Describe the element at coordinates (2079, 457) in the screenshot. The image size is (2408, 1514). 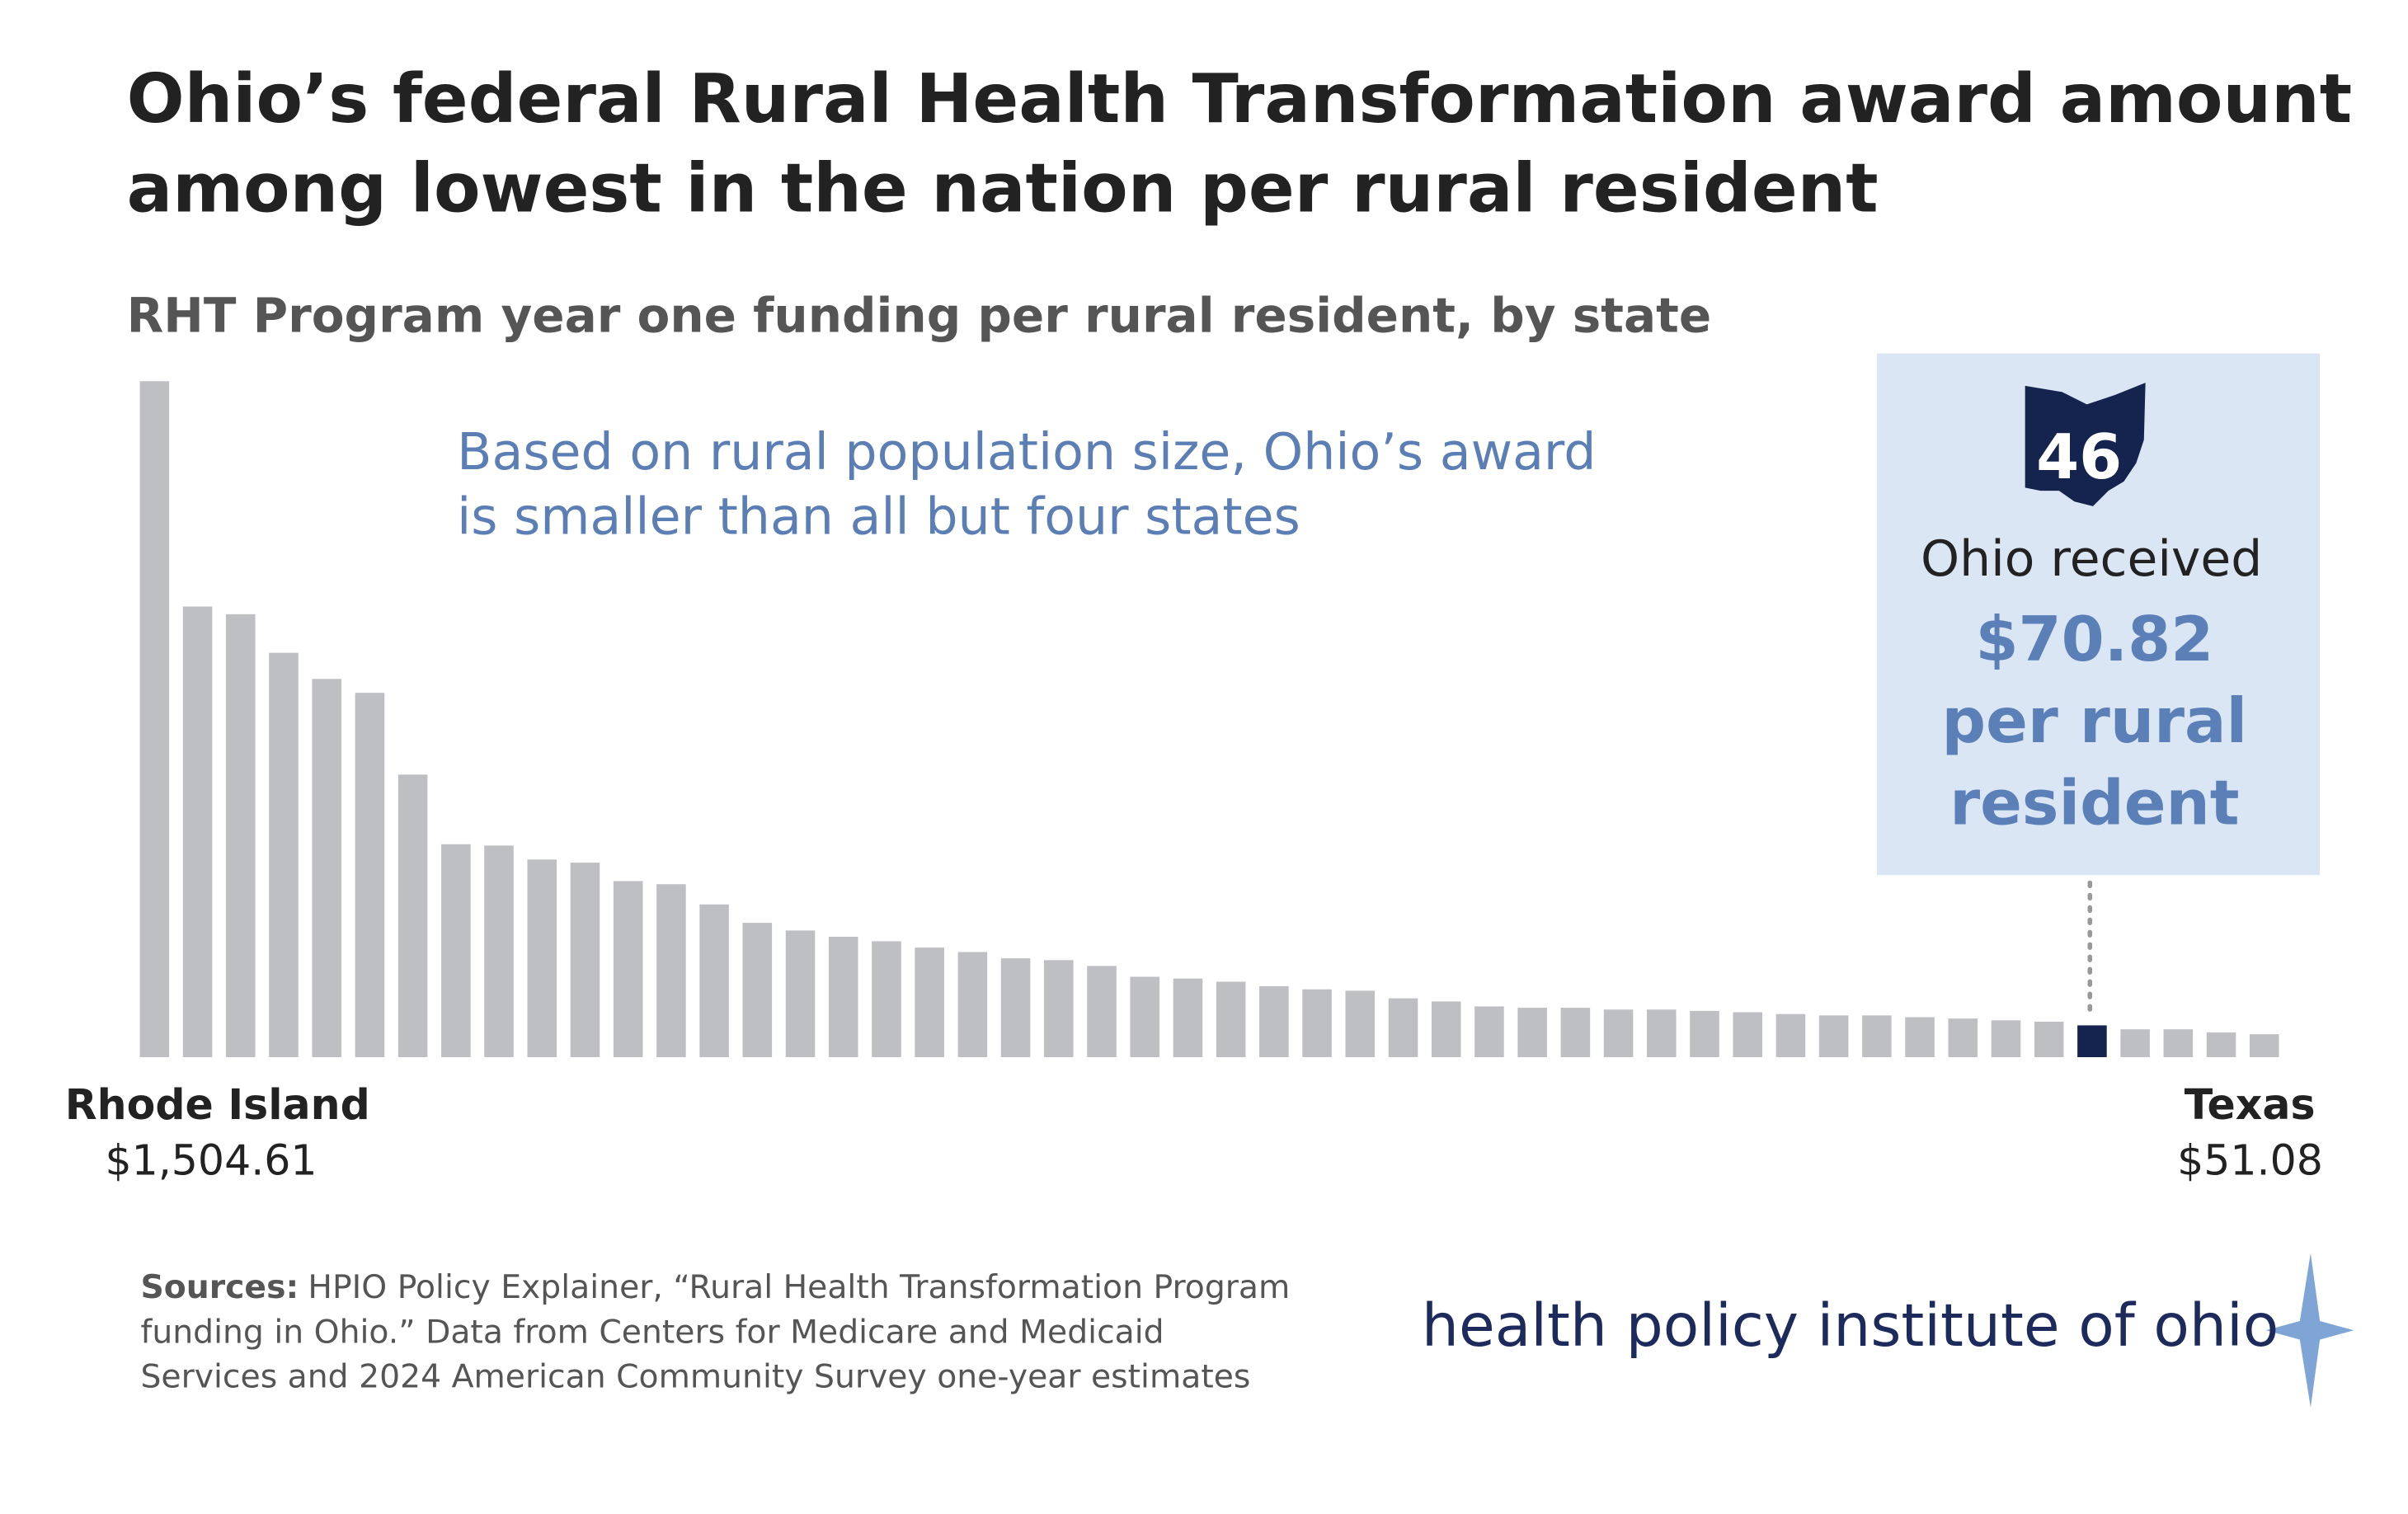
I see `callout-rank: 46` at that location.